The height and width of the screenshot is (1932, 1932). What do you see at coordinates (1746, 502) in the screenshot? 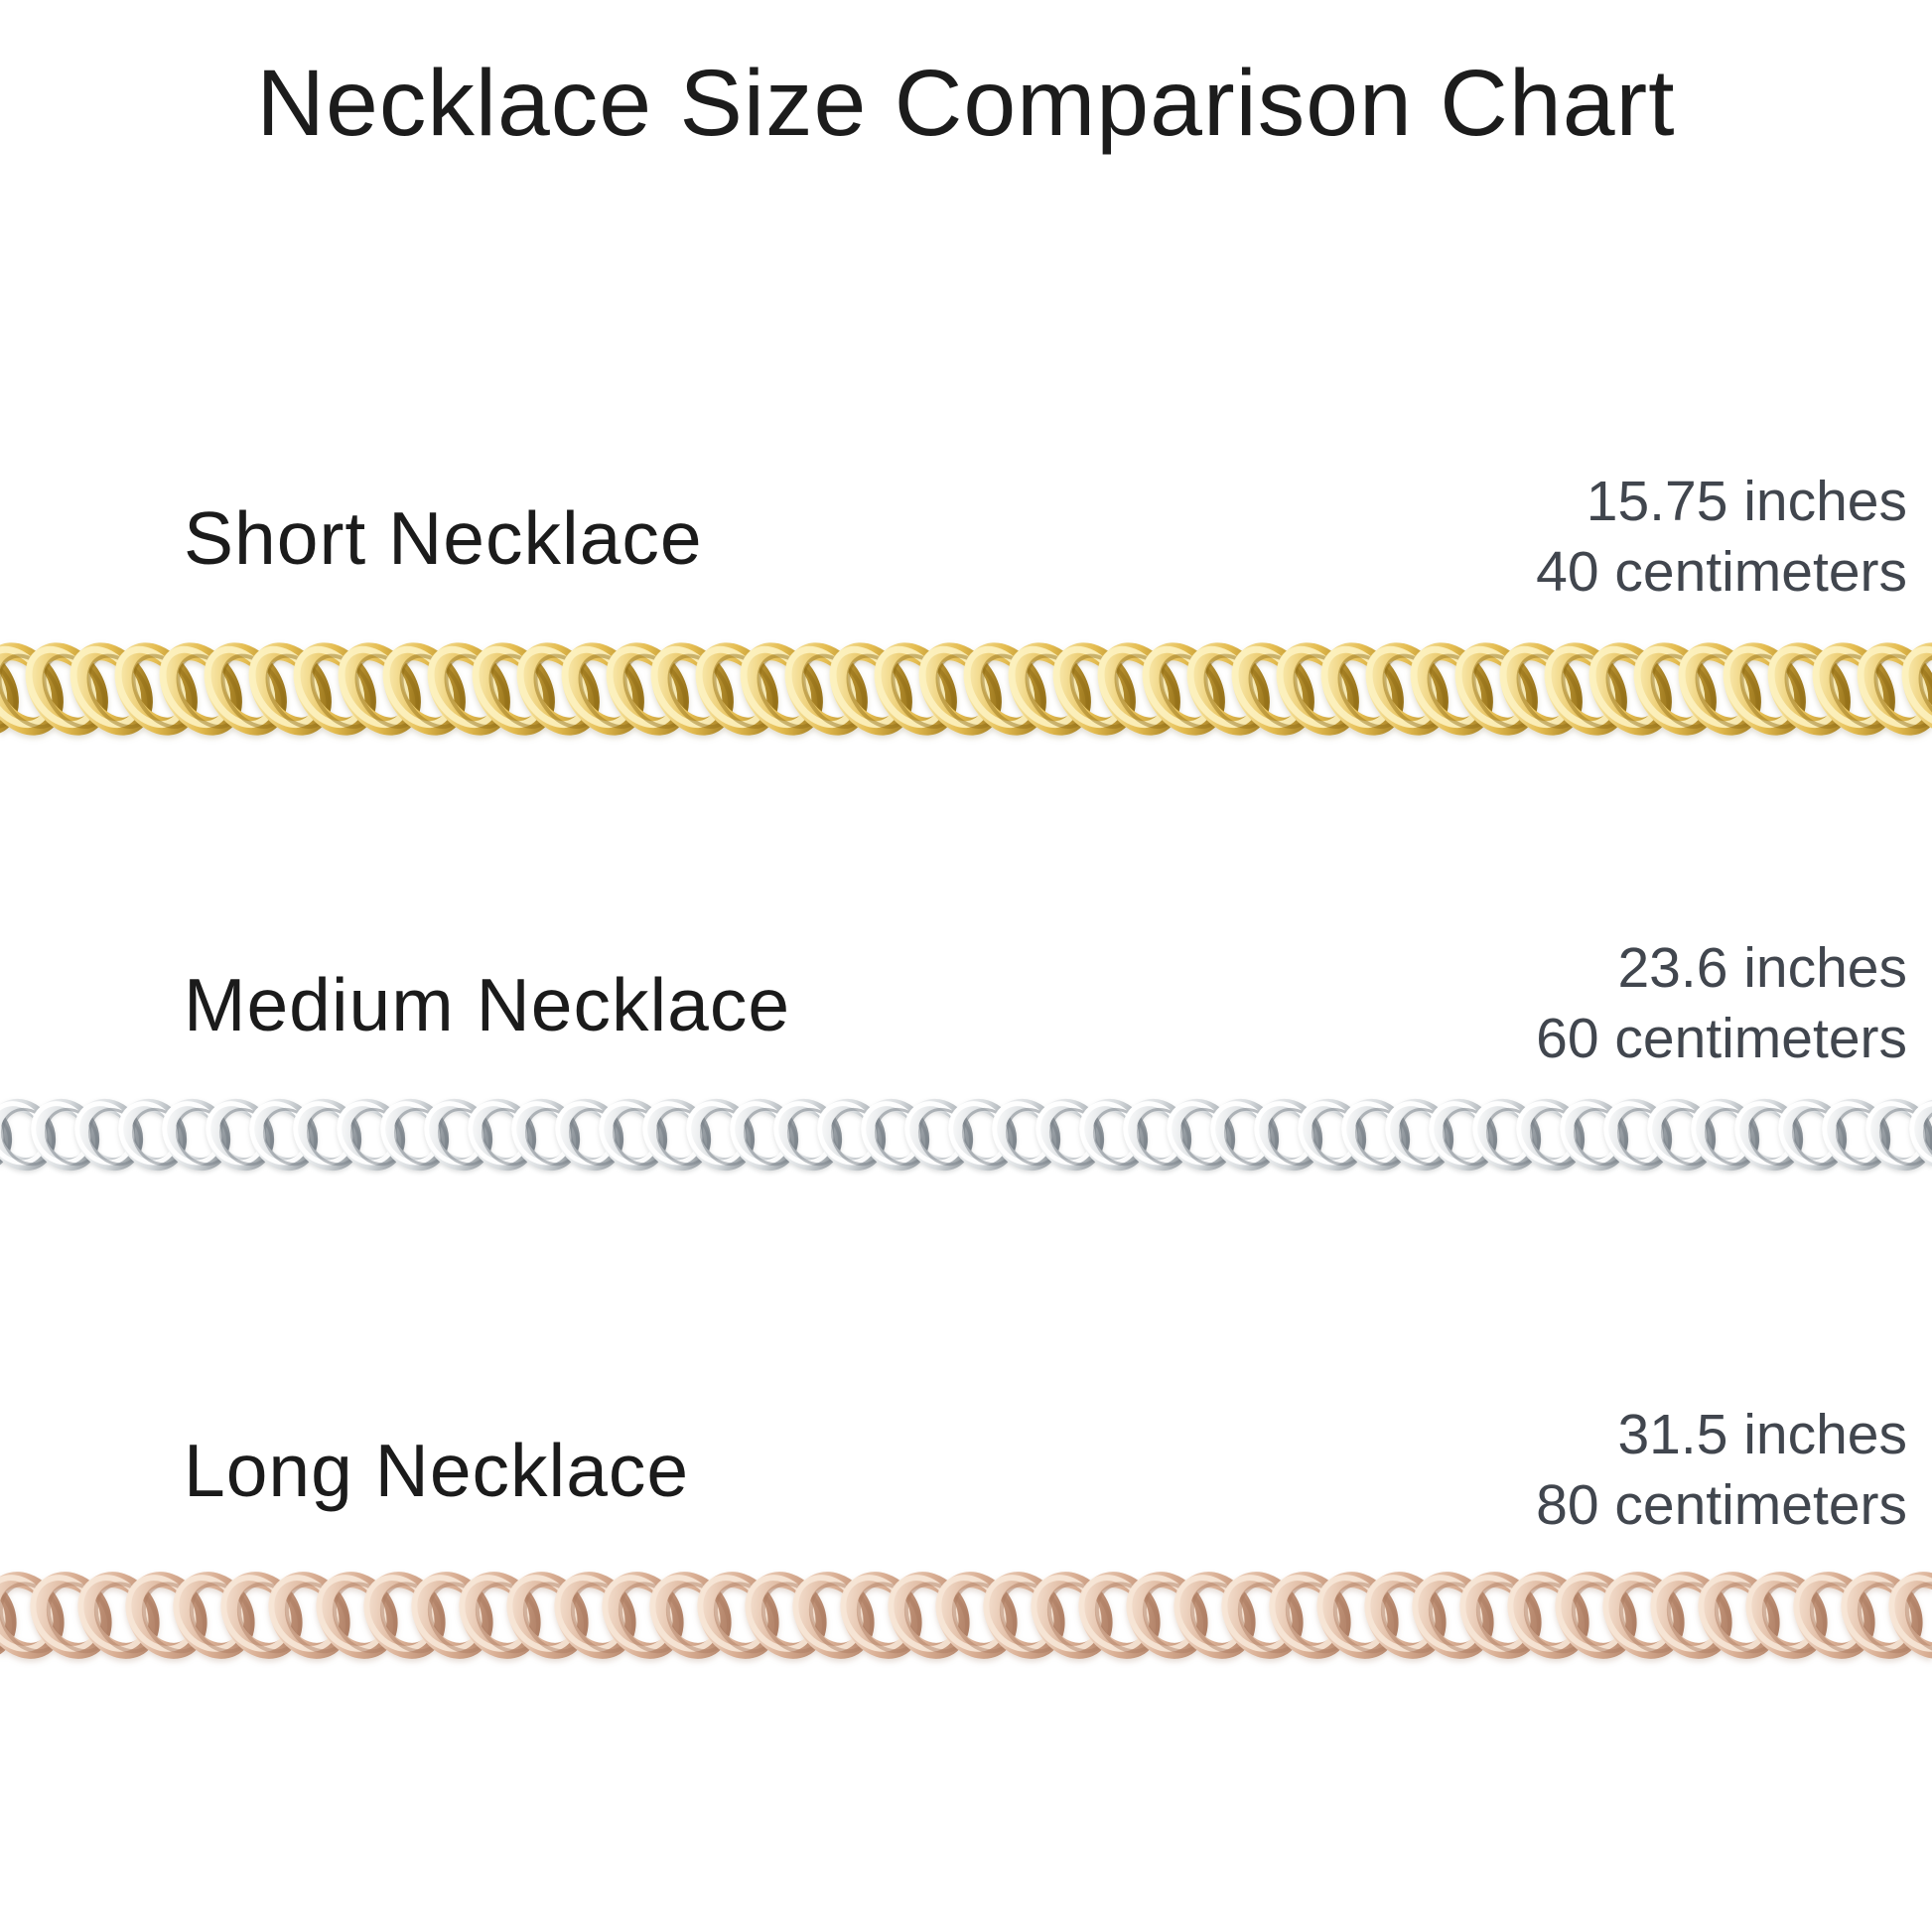
I see `short-necklace-inches: 15.75 inches` at bounding box center [1746, 502].